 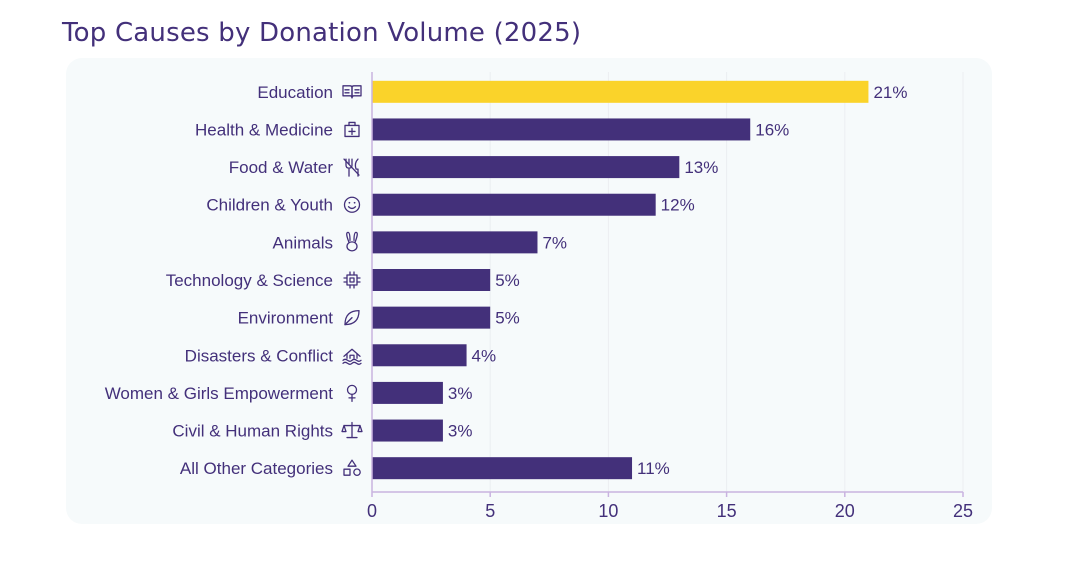 What do you see at coordinates (252, 431) in the screenshot?
I see `category-label: Civil & Human Rights` at bounding box center [252, 431].